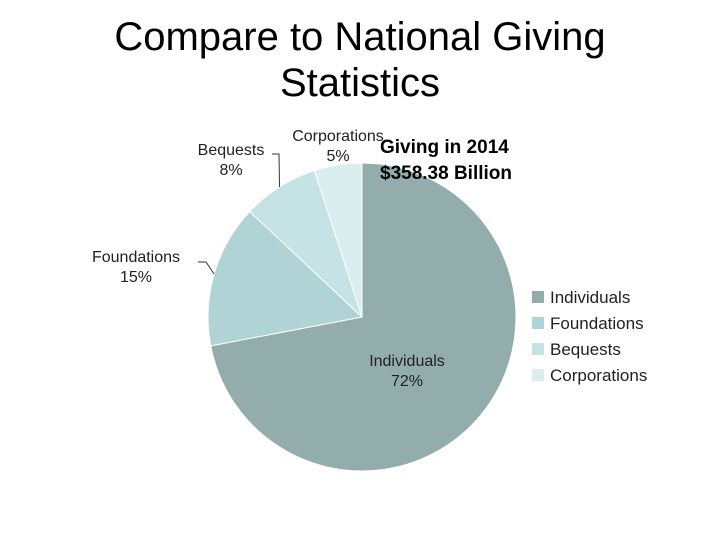 This screenshot has height=540, width=720. What do you see at coordinates (538, 349) in the screenshot?
I see `legend-swatch-bequests` at bounding box center [538, 349].